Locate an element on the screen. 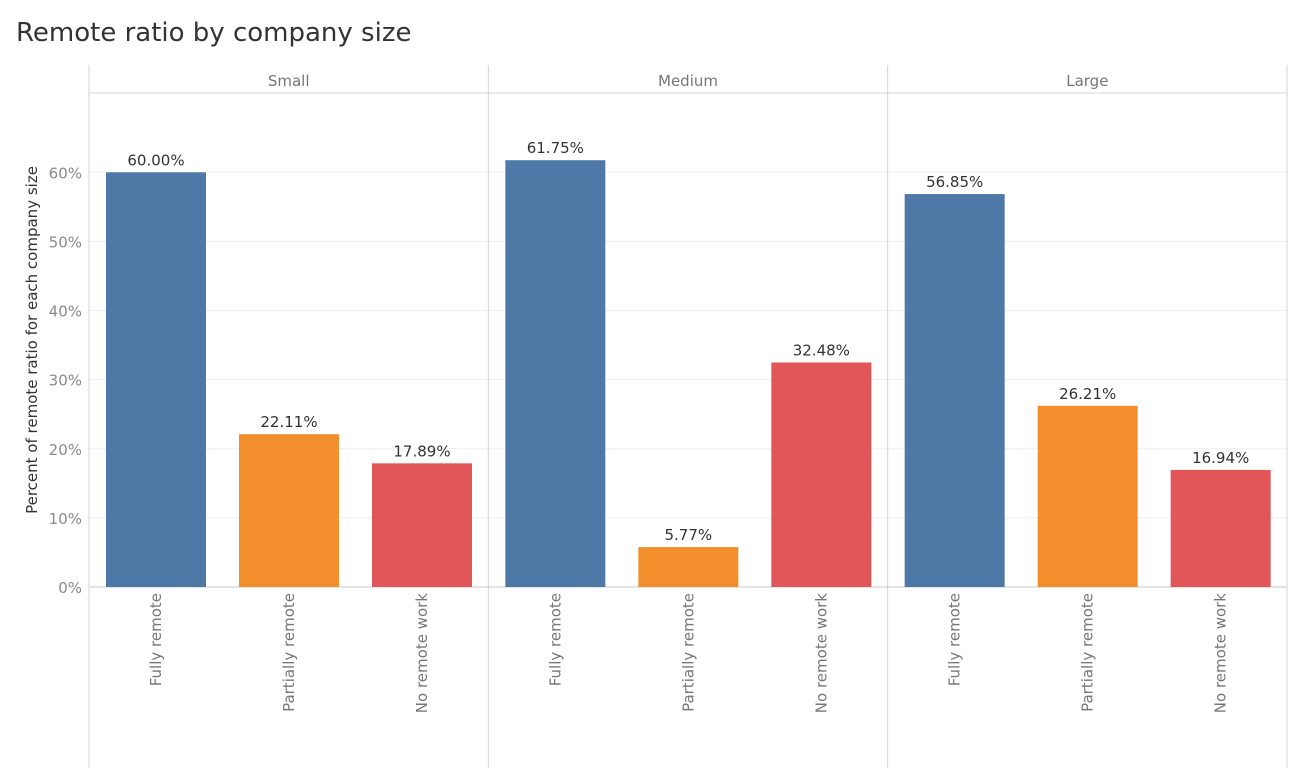 The height and width of the screenshot is (778, 1299). data-label: 26.21% is located at coordinates (1087, 394).